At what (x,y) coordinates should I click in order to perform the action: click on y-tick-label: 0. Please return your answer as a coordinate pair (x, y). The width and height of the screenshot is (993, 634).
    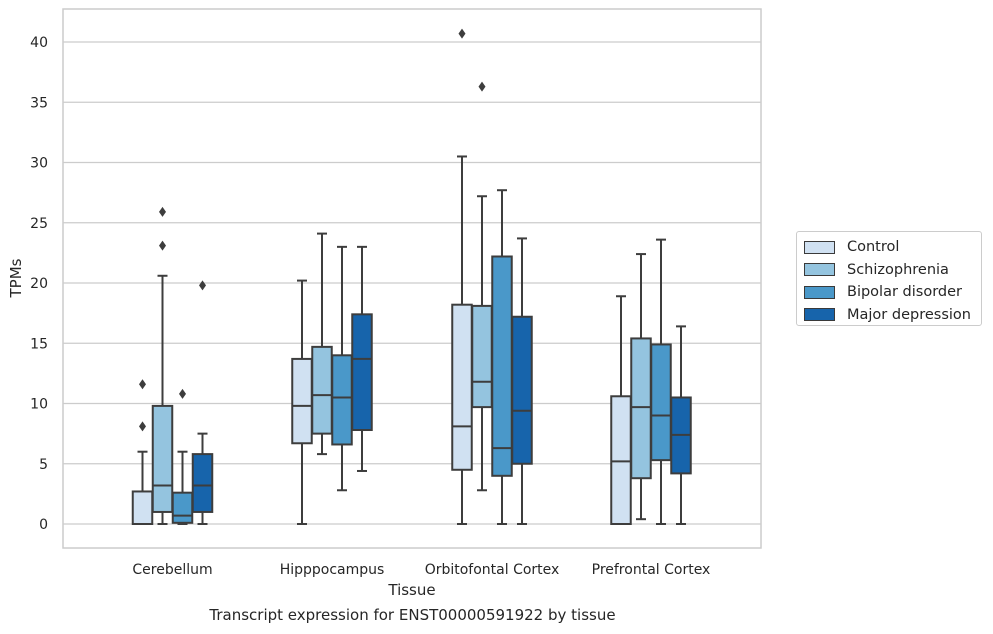
    Looking at the image, I should click on (43, 525).